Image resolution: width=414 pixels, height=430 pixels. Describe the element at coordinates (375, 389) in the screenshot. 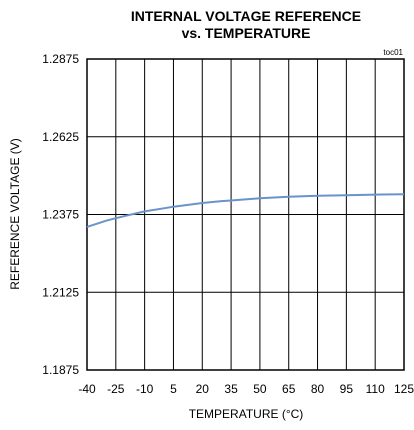

I see `x-tick-label: 110` at that location.